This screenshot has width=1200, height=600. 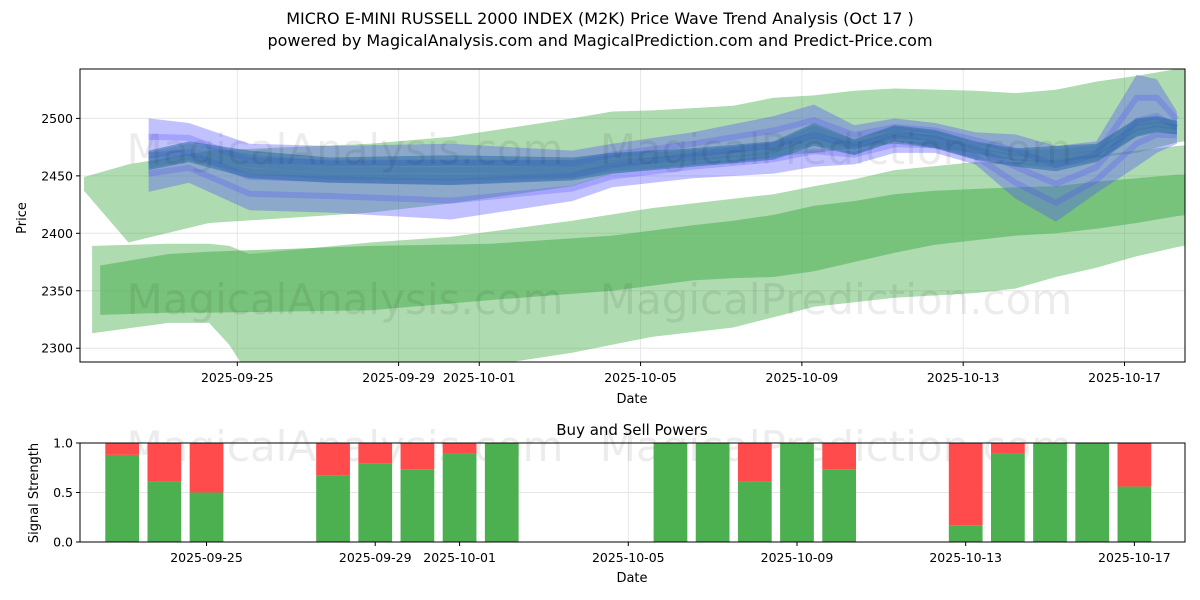 What do you see at coordinates (237, 377) in the screenshot?
I see `top-x-tick-label: 2025-09-25` at bounding box center [237, 377].